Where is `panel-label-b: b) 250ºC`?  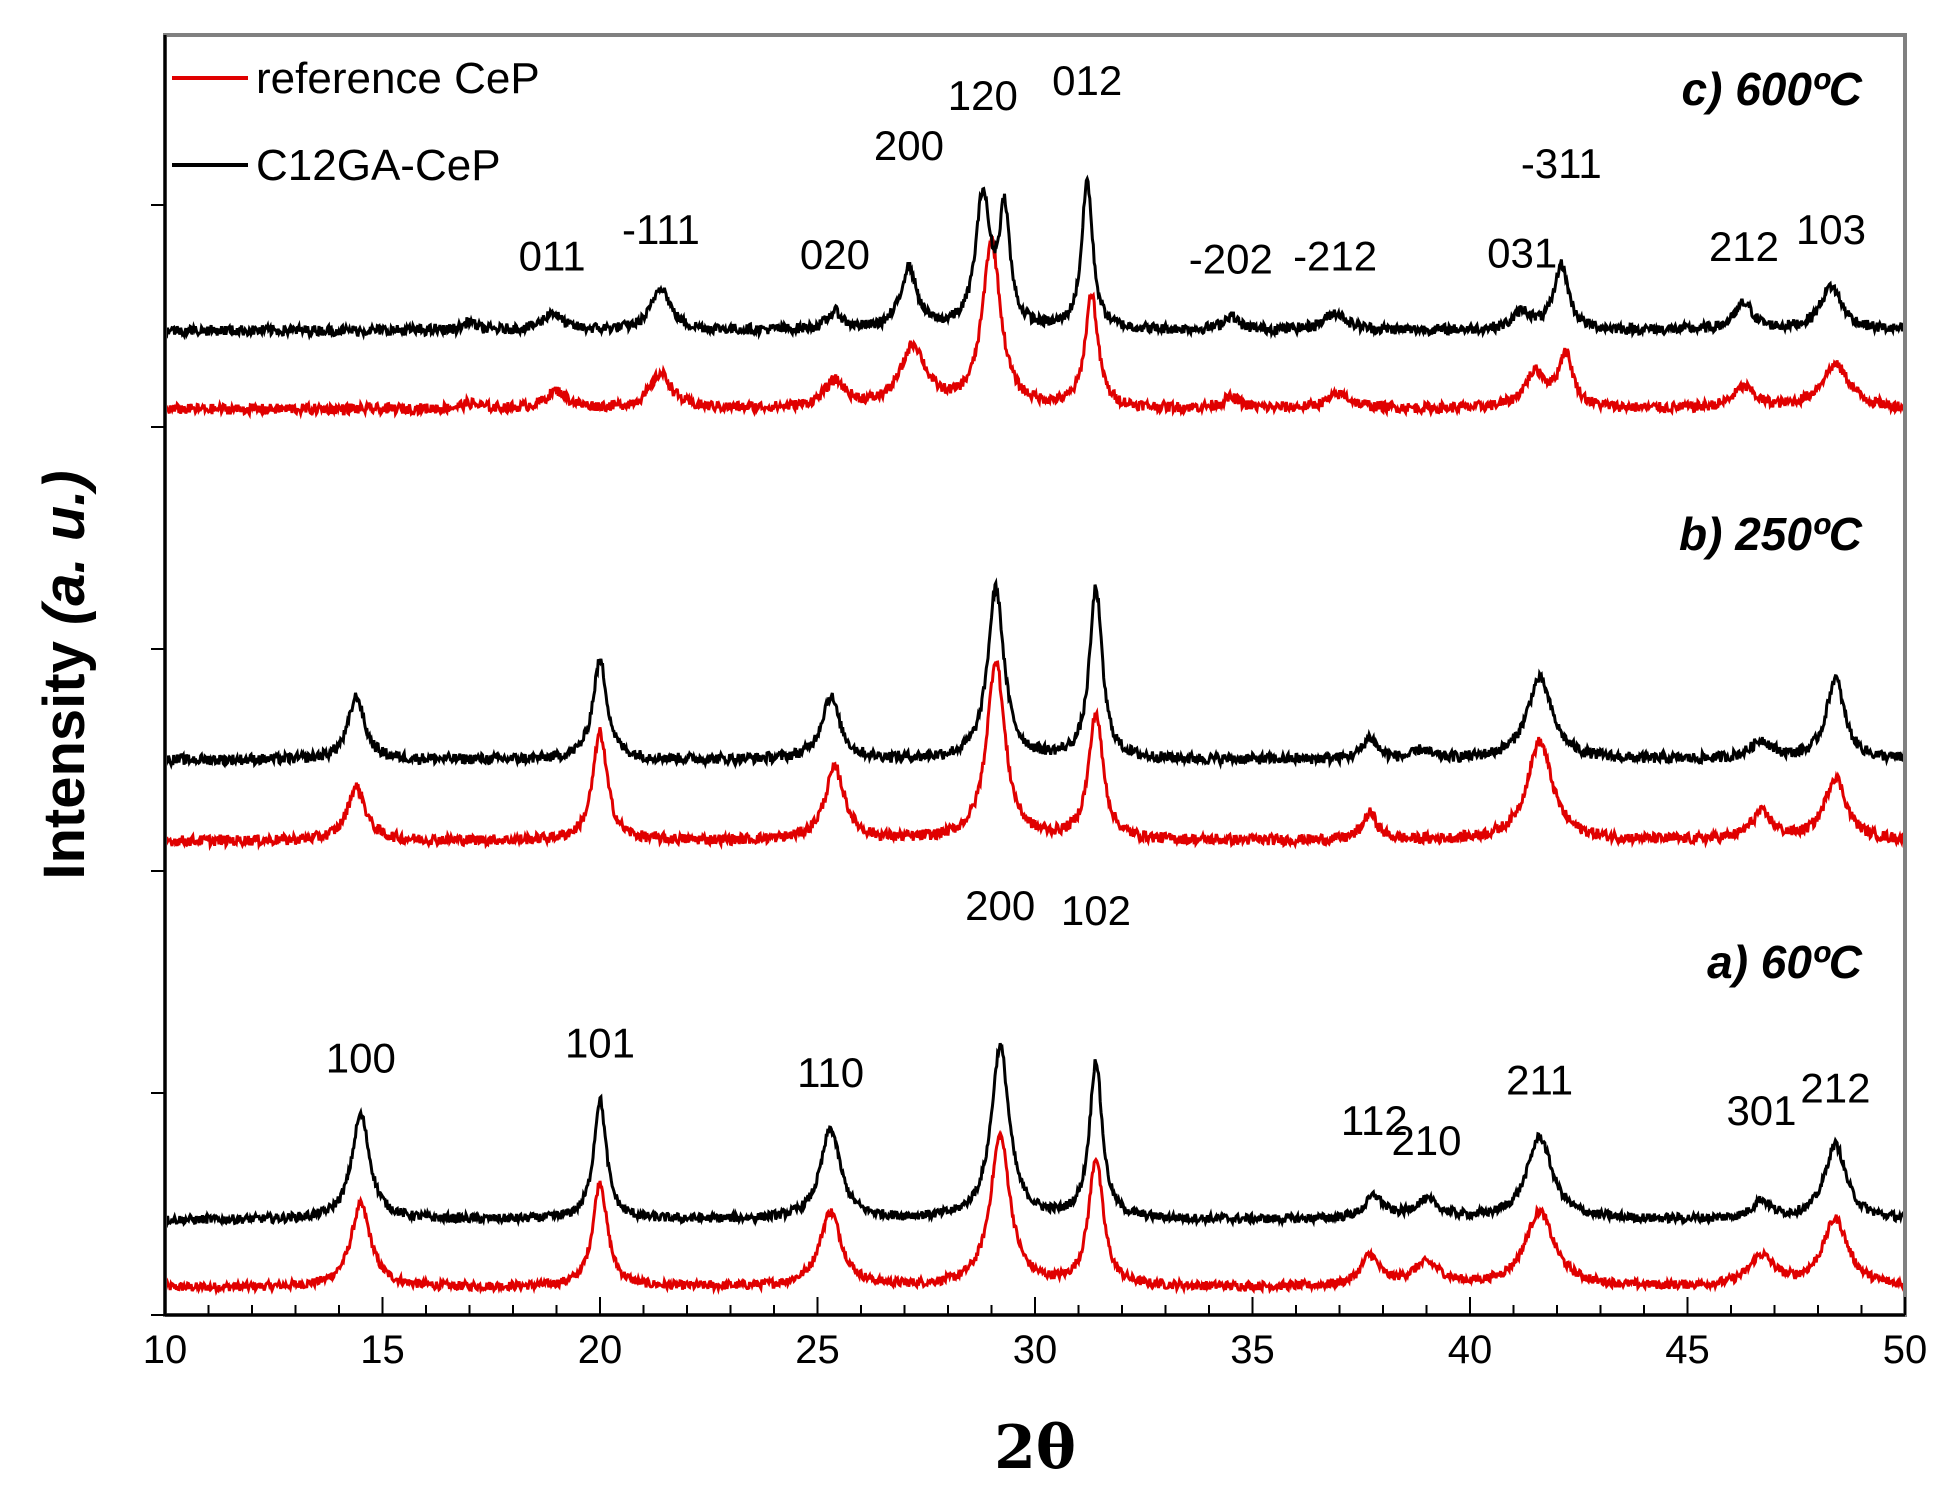
panel-label-b: b) 250ºC is located at coordinates (1771, 534).